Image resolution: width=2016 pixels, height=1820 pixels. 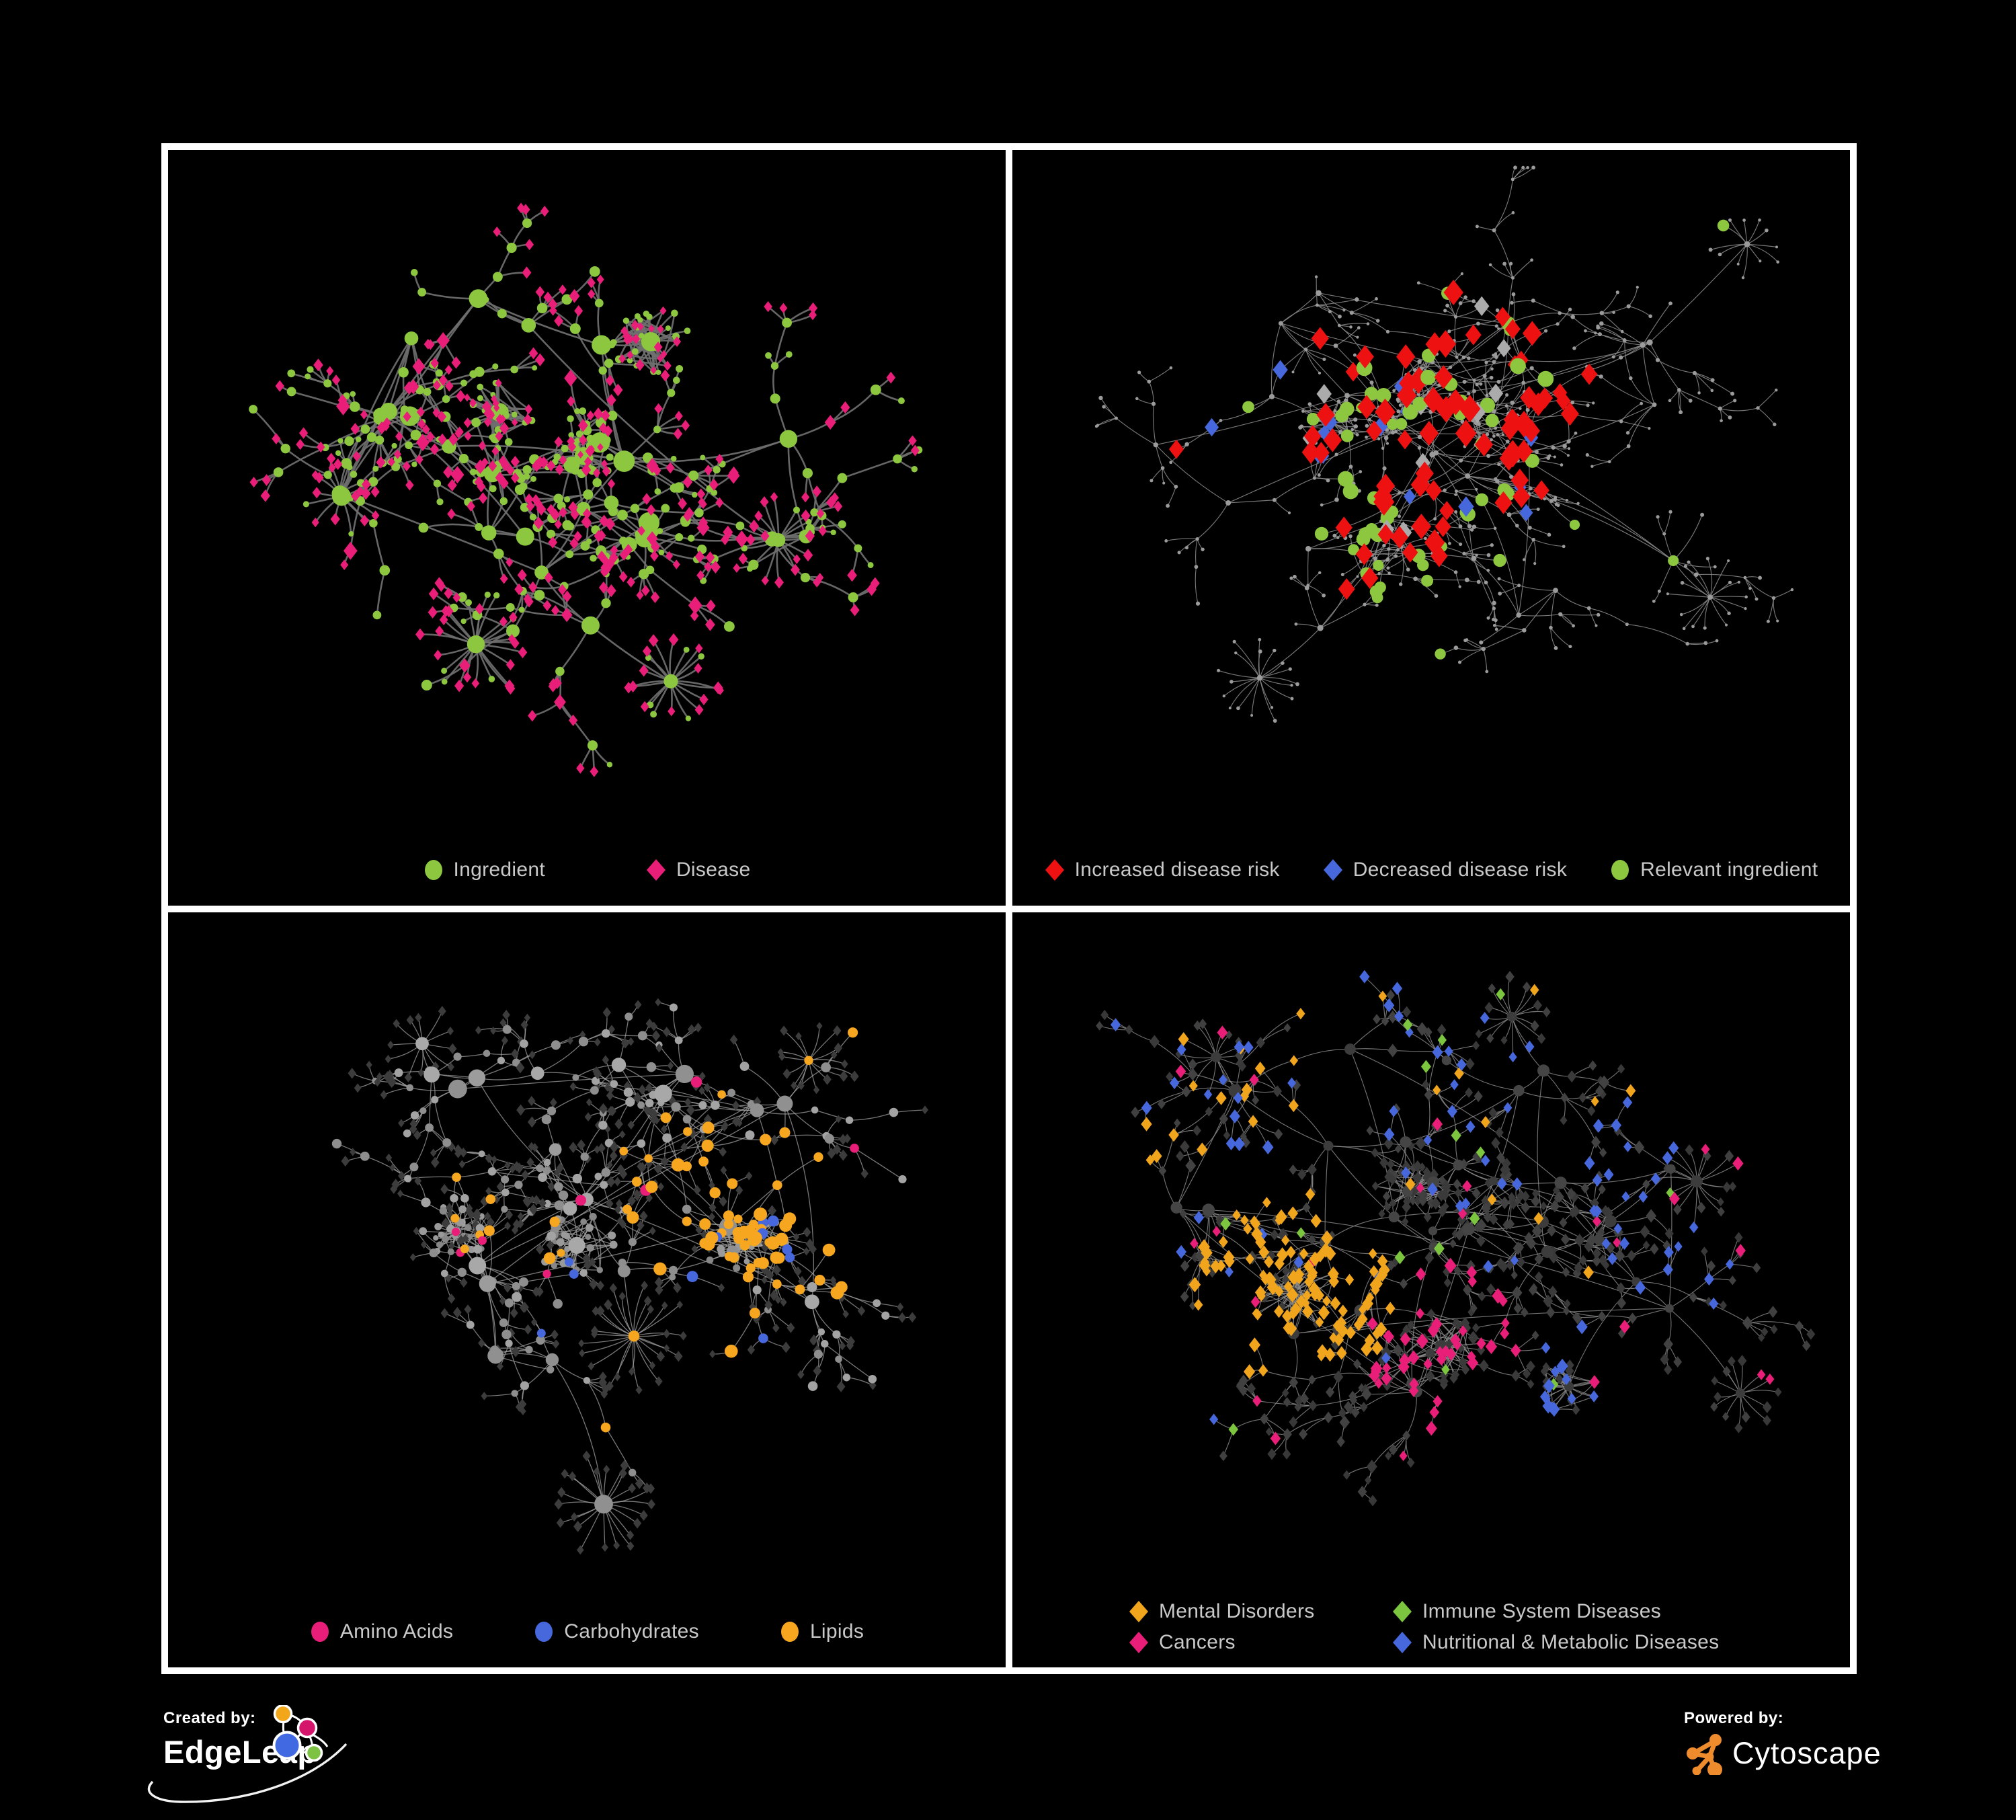 I want to click on edgeleap-credit: Created by: EdgeLeap, so click(x=283, y=1762).